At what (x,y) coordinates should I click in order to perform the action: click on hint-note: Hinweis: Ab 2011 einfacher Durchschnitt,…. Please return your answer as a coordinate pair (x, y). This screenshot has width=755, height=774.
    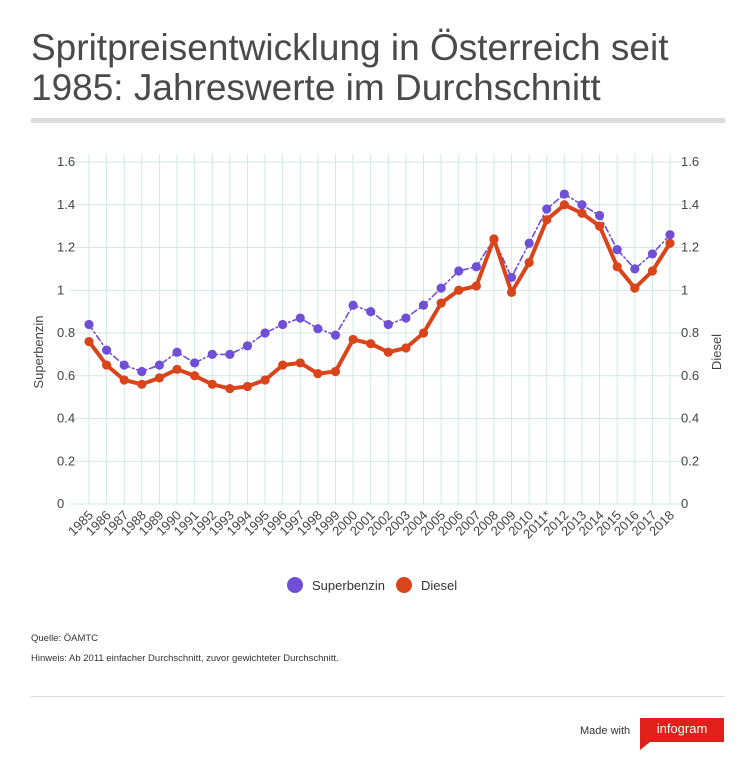
    Looking at the image, I should click on (185, 658).